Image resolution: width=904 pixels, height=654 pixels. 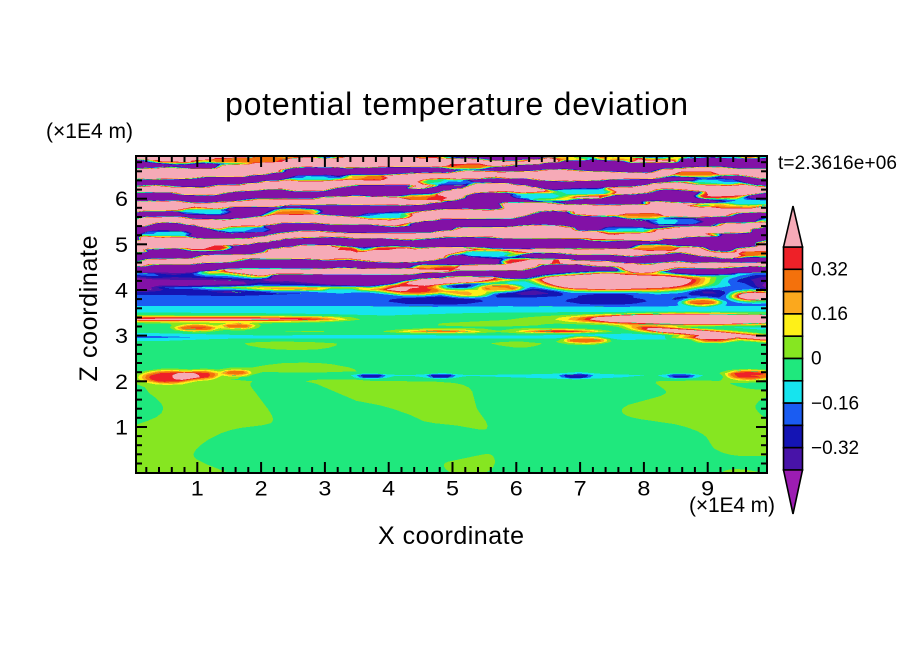 What do you see at coordinates (835, 403) in the screenshot?
I see `svg-text: −0.16` at bounding box center [835, 403].